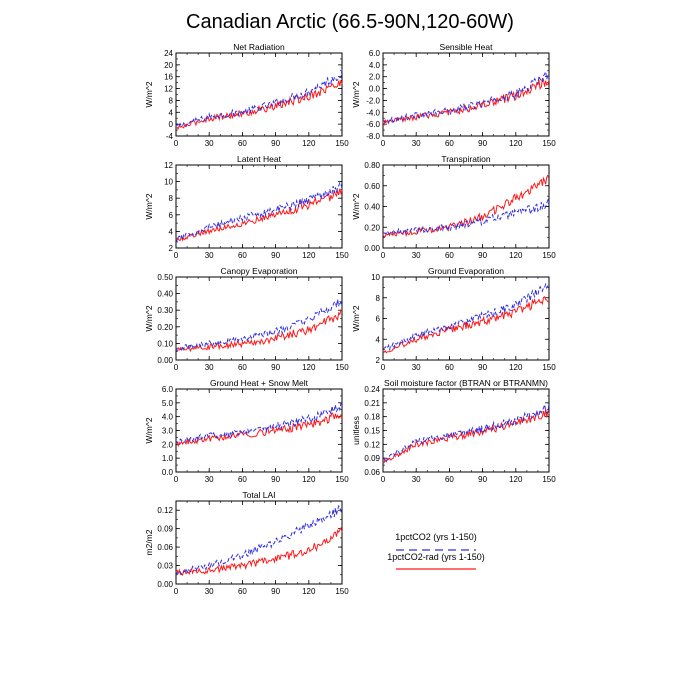 Image resolution: width=700 pixels, height=700 pixels. What do you see at coordinates (372, 165) in the screenshot?
I see `panel-transpiration-ytick-label: 0.80` at bounding box center [372, 165].